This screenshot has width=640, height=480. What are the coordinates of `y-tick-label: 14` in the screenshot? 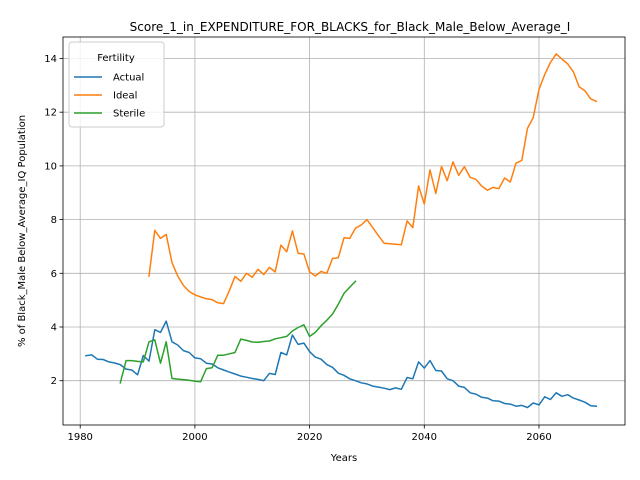 It's located at (50, 59).